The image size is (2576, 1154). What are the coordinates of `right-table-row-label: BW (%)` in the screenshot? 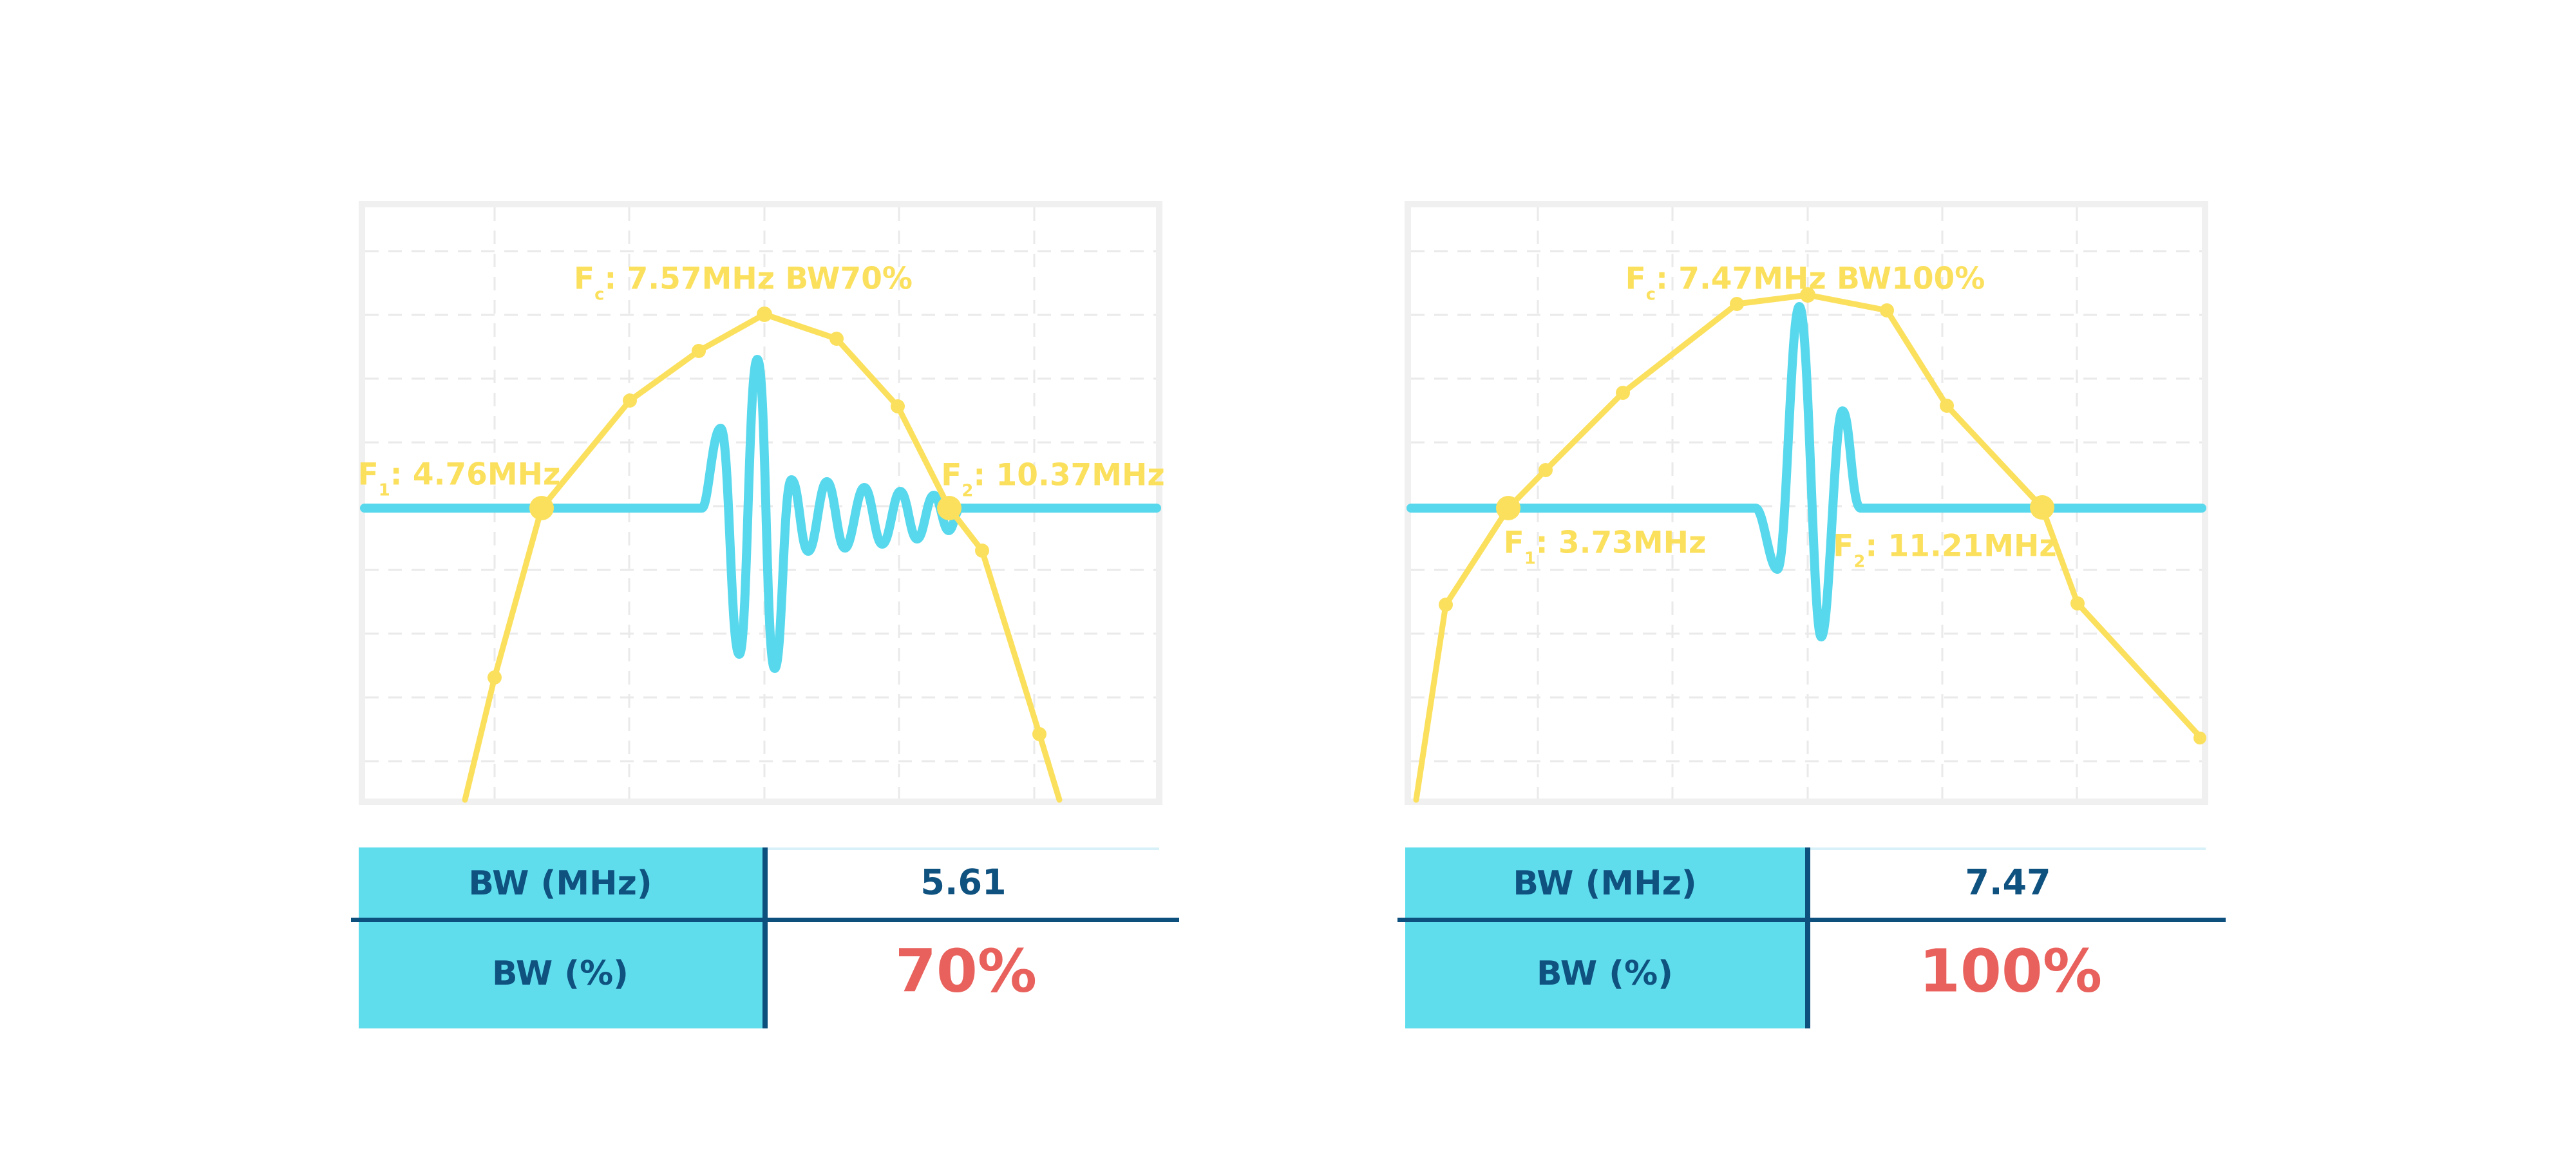 It's located at (1605, 973).